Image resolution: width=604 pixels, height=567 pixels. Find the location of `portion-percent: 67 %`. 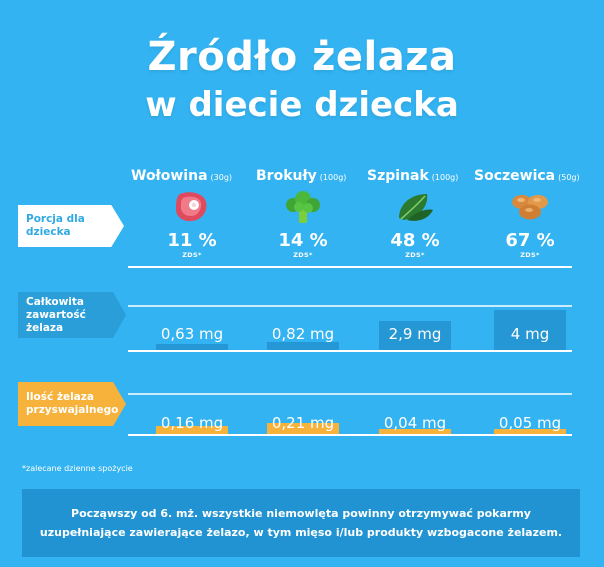

portion-percent: 67 % is located at coordinates (530, 240).